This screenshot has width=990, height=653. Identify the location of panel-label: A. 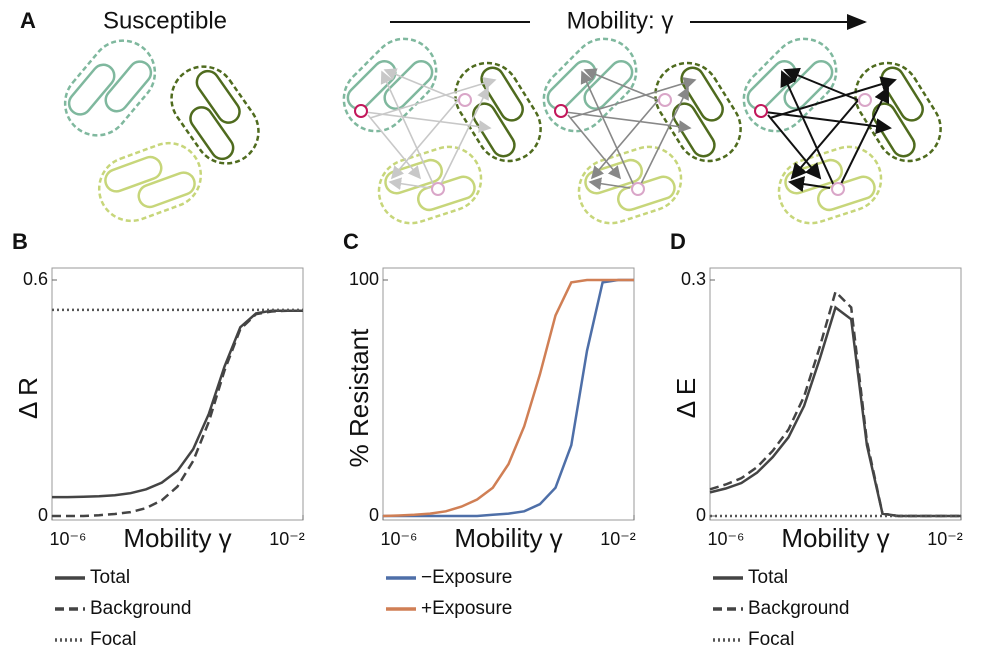
(28, 20).